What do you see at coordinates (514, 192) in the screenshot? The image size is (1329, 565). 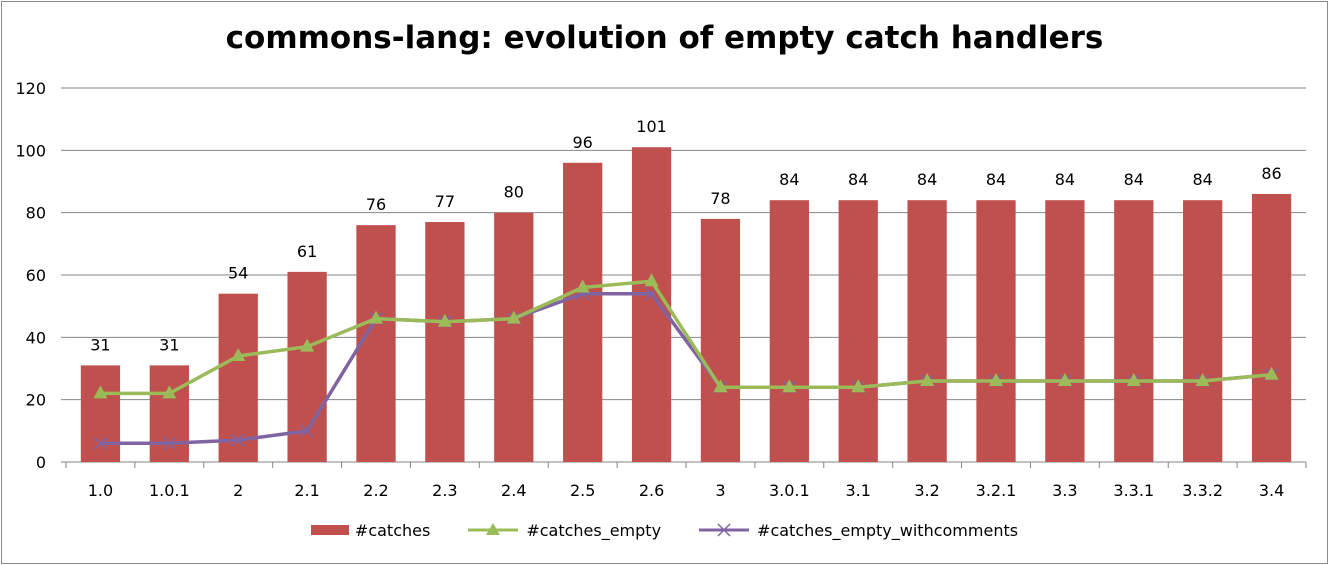 I see `bar-data-label: 80` at bounding box center [514, 192].